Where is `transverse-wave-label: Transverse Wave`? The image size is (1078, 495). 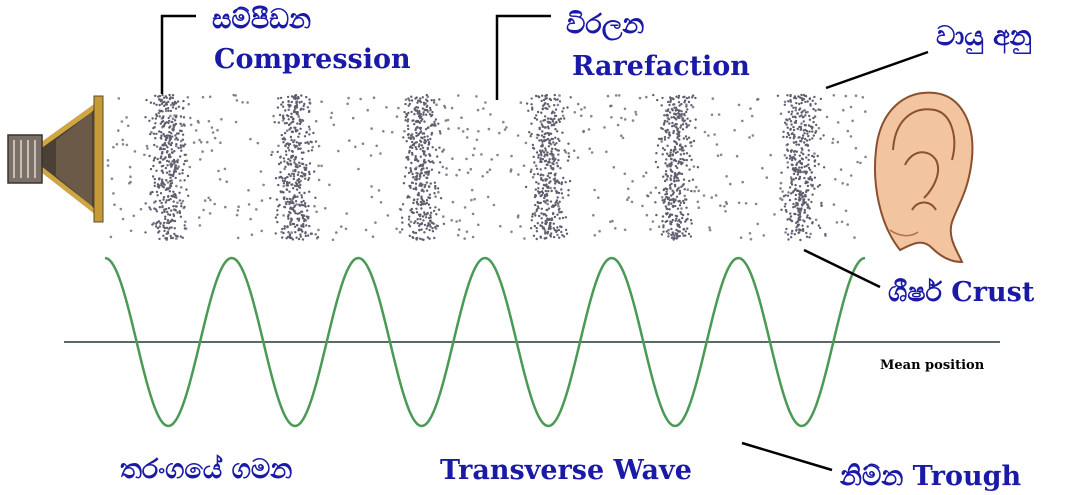
transverse-wave-label: Transverse Wave is located at coordinates (566, 470).